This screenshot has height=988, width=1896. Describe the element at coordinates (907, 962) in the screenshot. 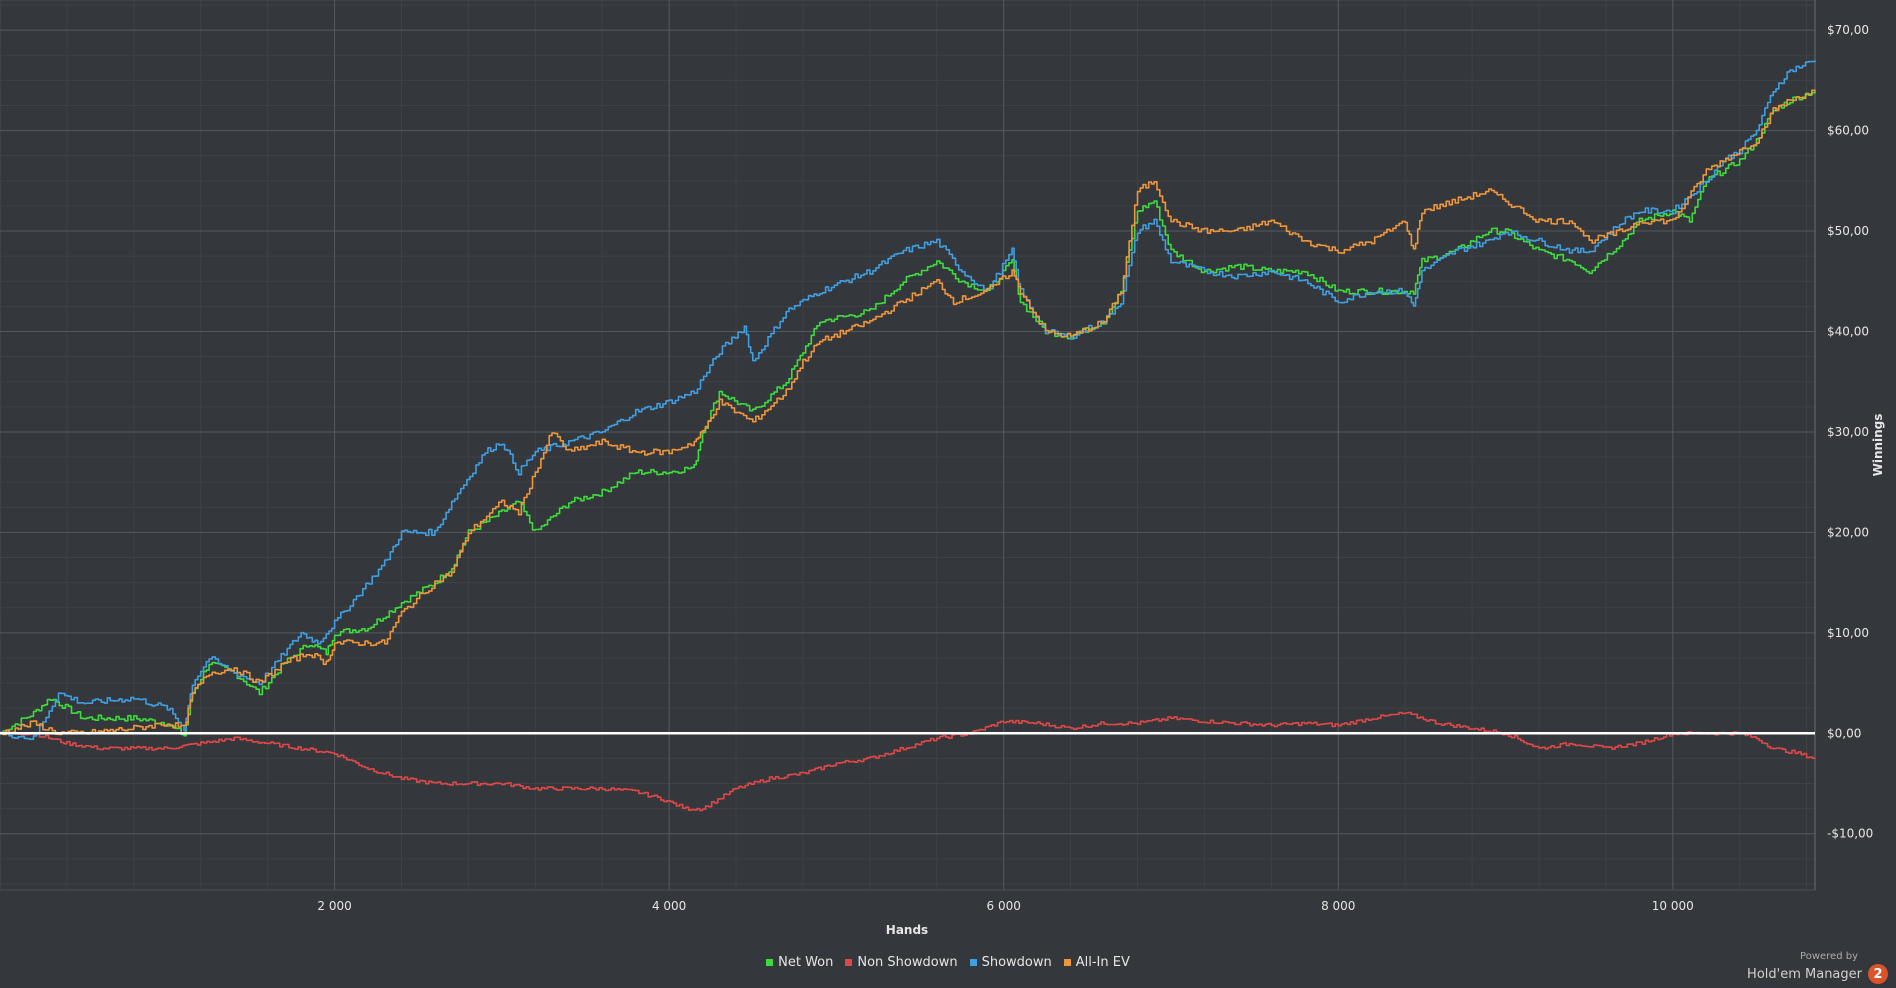

I see `legend-label: Non Showdown` at that location.